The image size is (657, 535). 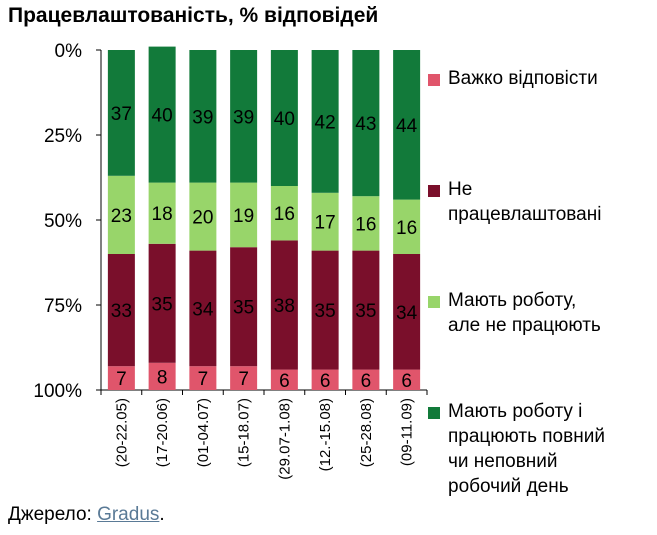 I want to click on x-tick-label: (01-04.07), so click(x=203, y=432).